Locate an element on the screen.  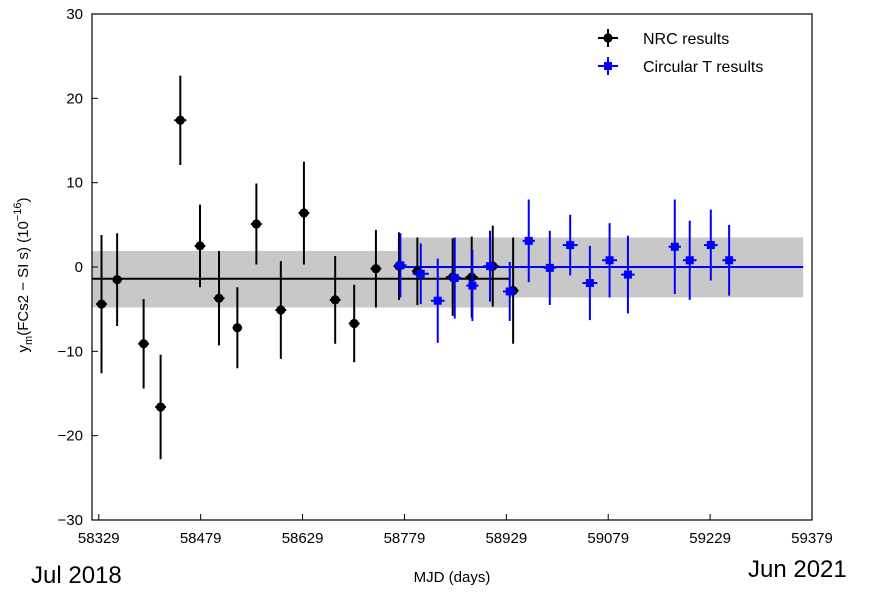
mean-lines is located at coordinates (448, 273).